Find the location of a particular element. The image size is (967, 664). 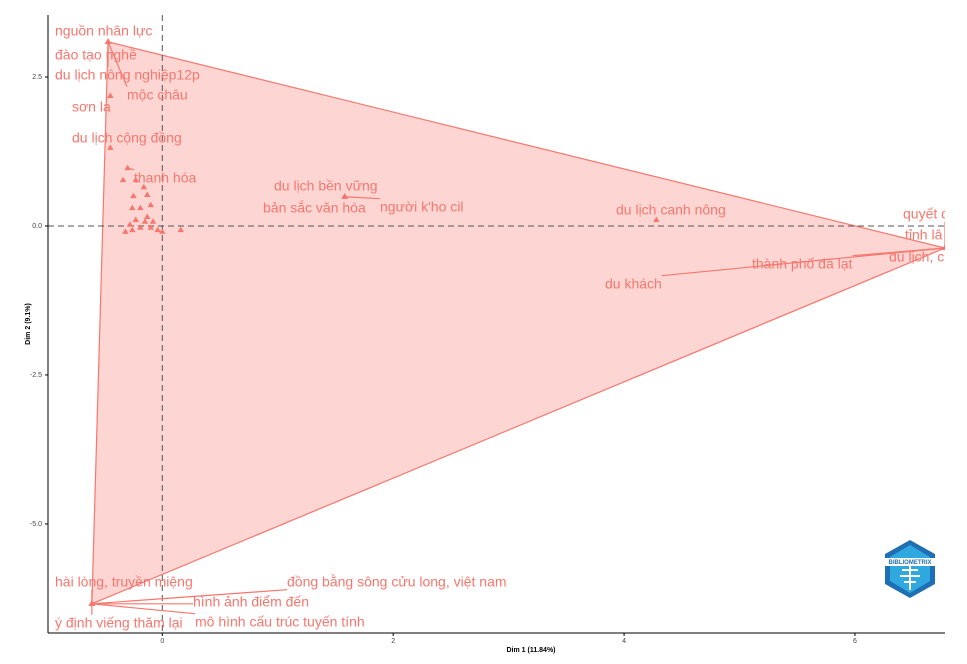

x-tick-label: 6 is located at coordinates (855, 641).